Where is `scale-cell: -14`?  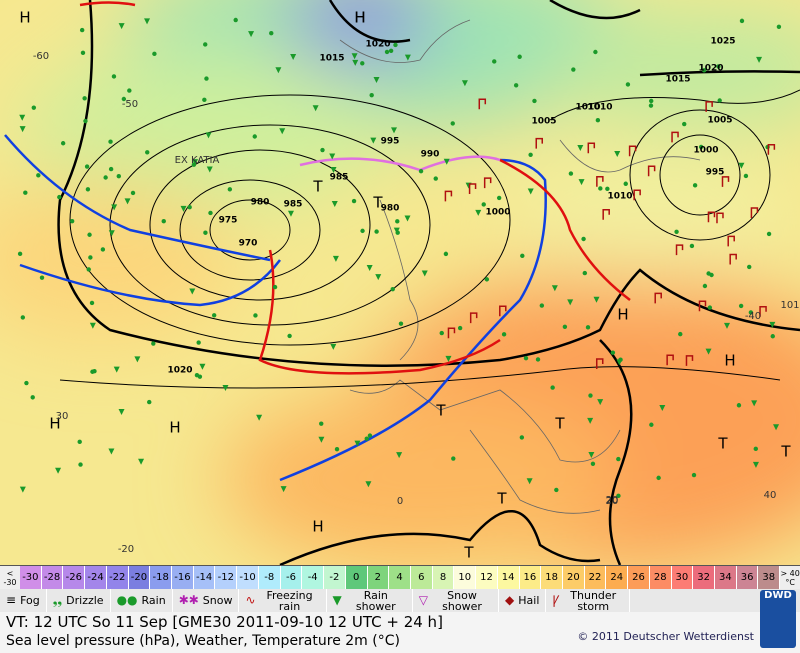 scale-cell: -14 is located at coordinates (204, 577).